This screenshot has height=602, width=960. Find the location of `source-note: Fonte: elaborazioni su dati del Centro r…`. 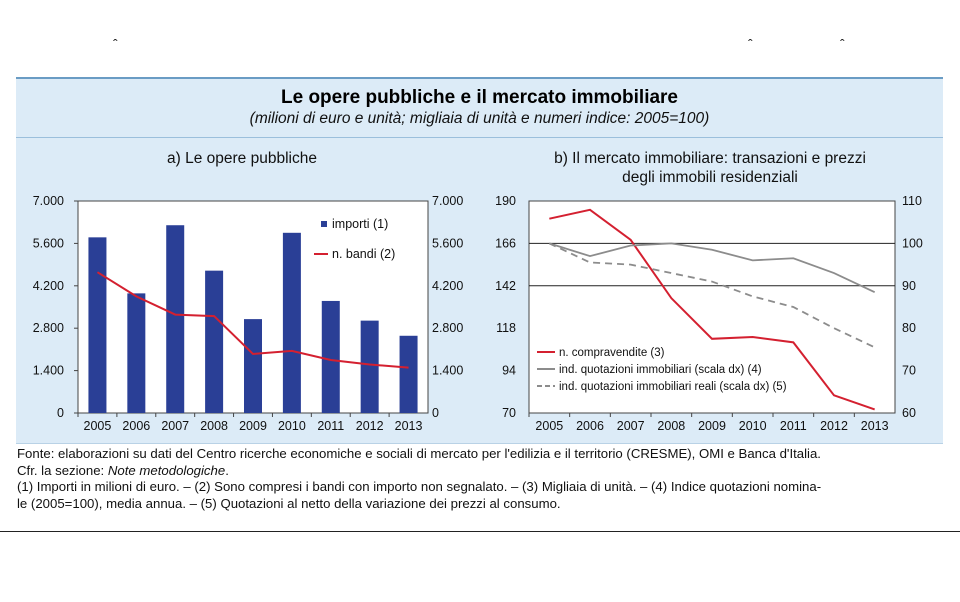

source-note: Fonte: elaborazioni su dati del Centro r… is located at coordinates (419, 453).